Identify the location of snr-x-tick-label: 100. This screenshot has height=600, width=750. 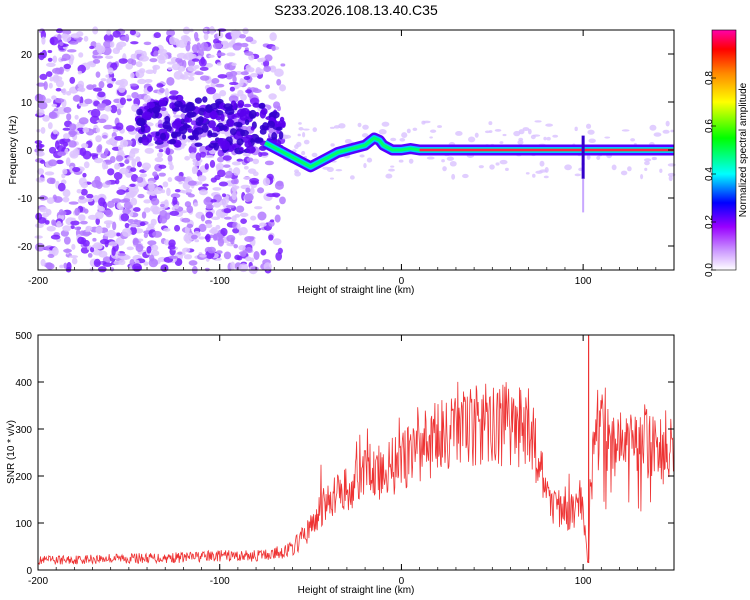
(583, 581).